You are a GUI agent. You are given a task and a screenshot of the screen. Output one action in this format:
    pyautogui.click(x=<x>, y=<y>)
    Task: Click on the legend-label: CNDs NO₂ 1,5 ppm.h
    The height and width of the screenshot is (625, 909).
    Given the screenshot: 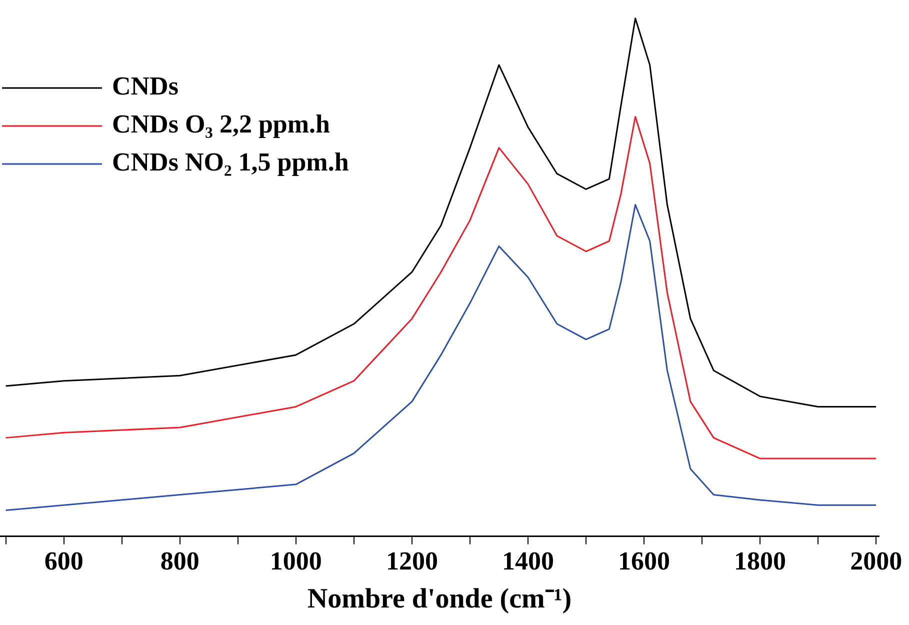 What is the action you would take?
    pyautogui.click(x=231, y=162)
    